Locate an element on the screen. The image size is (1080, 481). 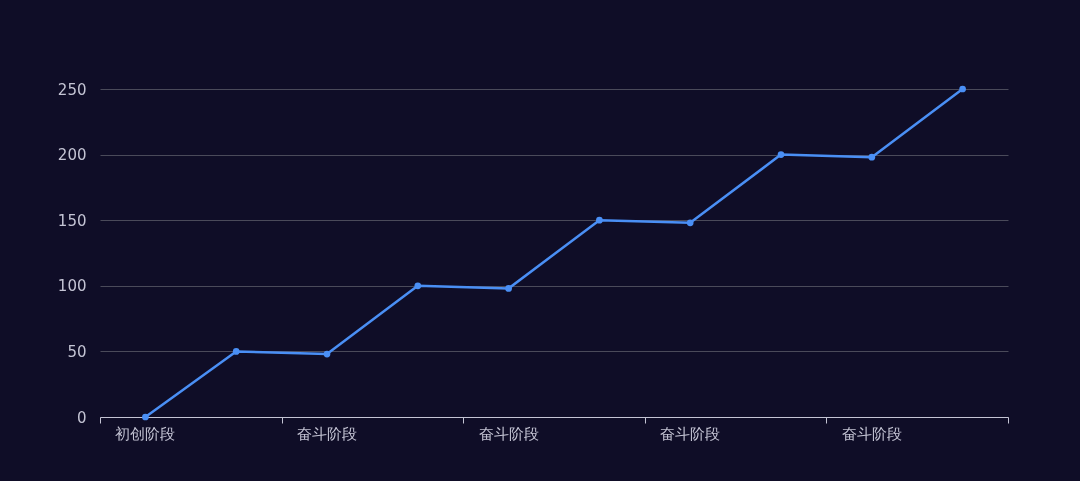
y-tick-label: 200 is located at coordinates (72, 155).